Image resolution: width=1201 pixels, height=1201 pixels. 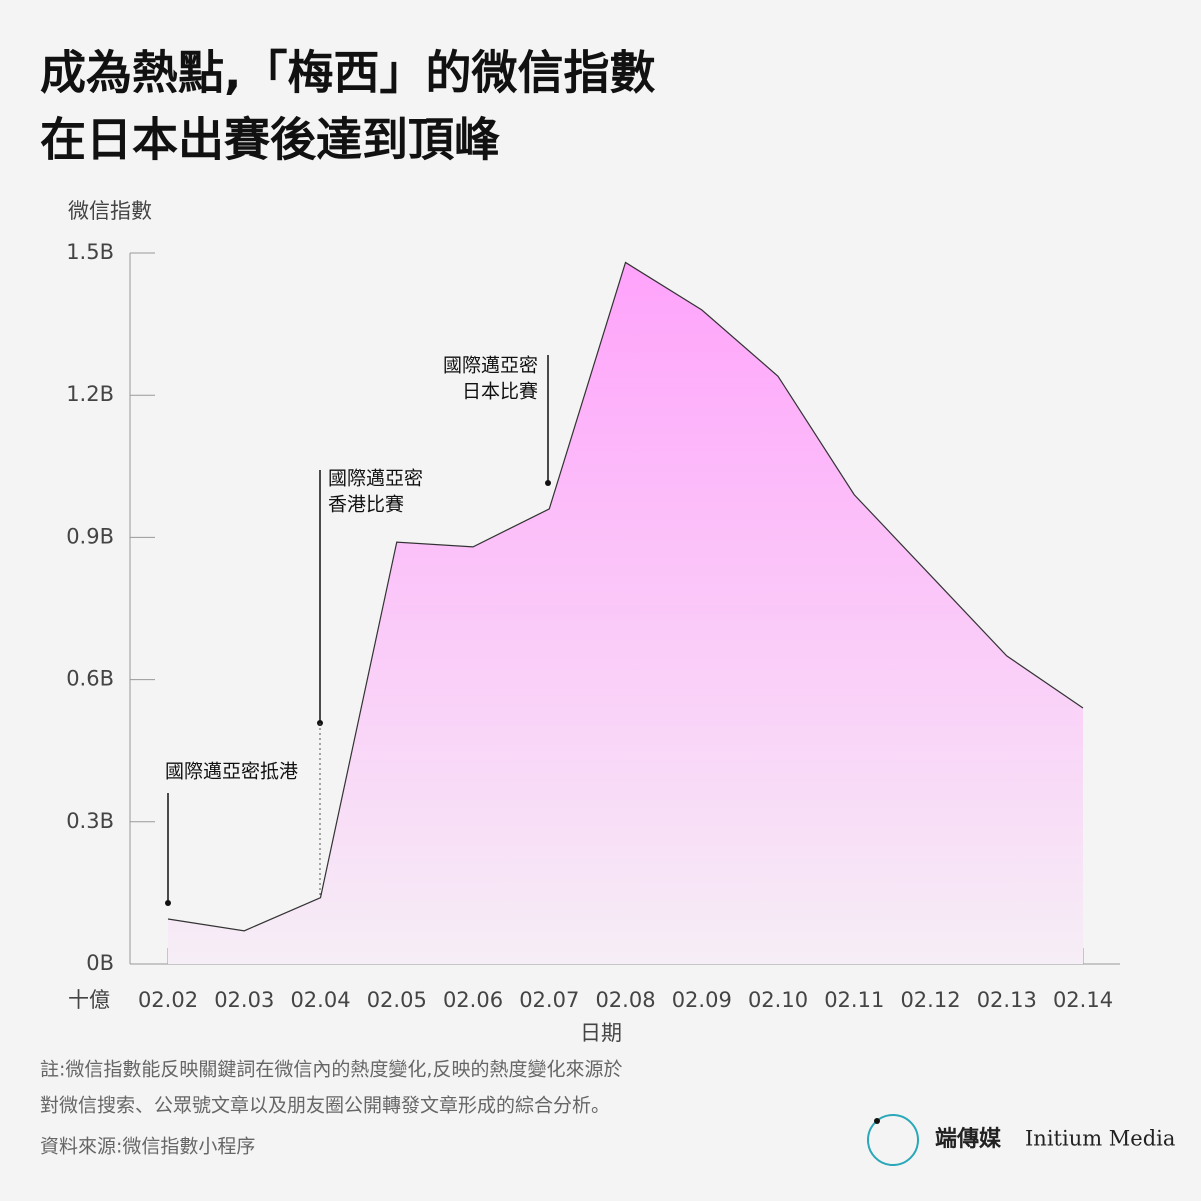 What do you see at coordinates (601, 1033) in the screenshot?
I see `x-label: 日期` at bounding box center [601, 1033].